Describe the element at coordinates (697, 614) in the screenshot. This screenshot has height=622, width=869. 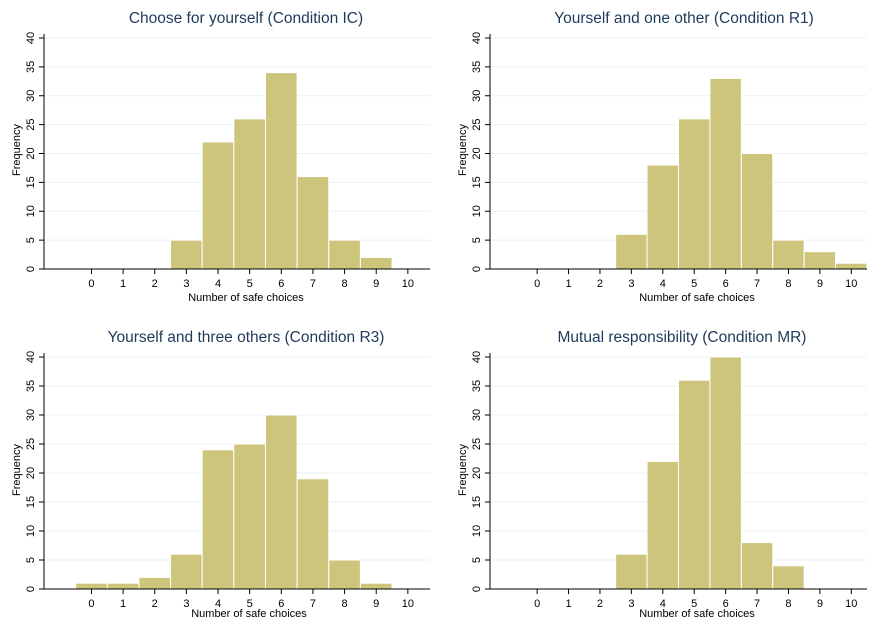
I see `panel-mr-x-label: Number of safe choices` at that location.